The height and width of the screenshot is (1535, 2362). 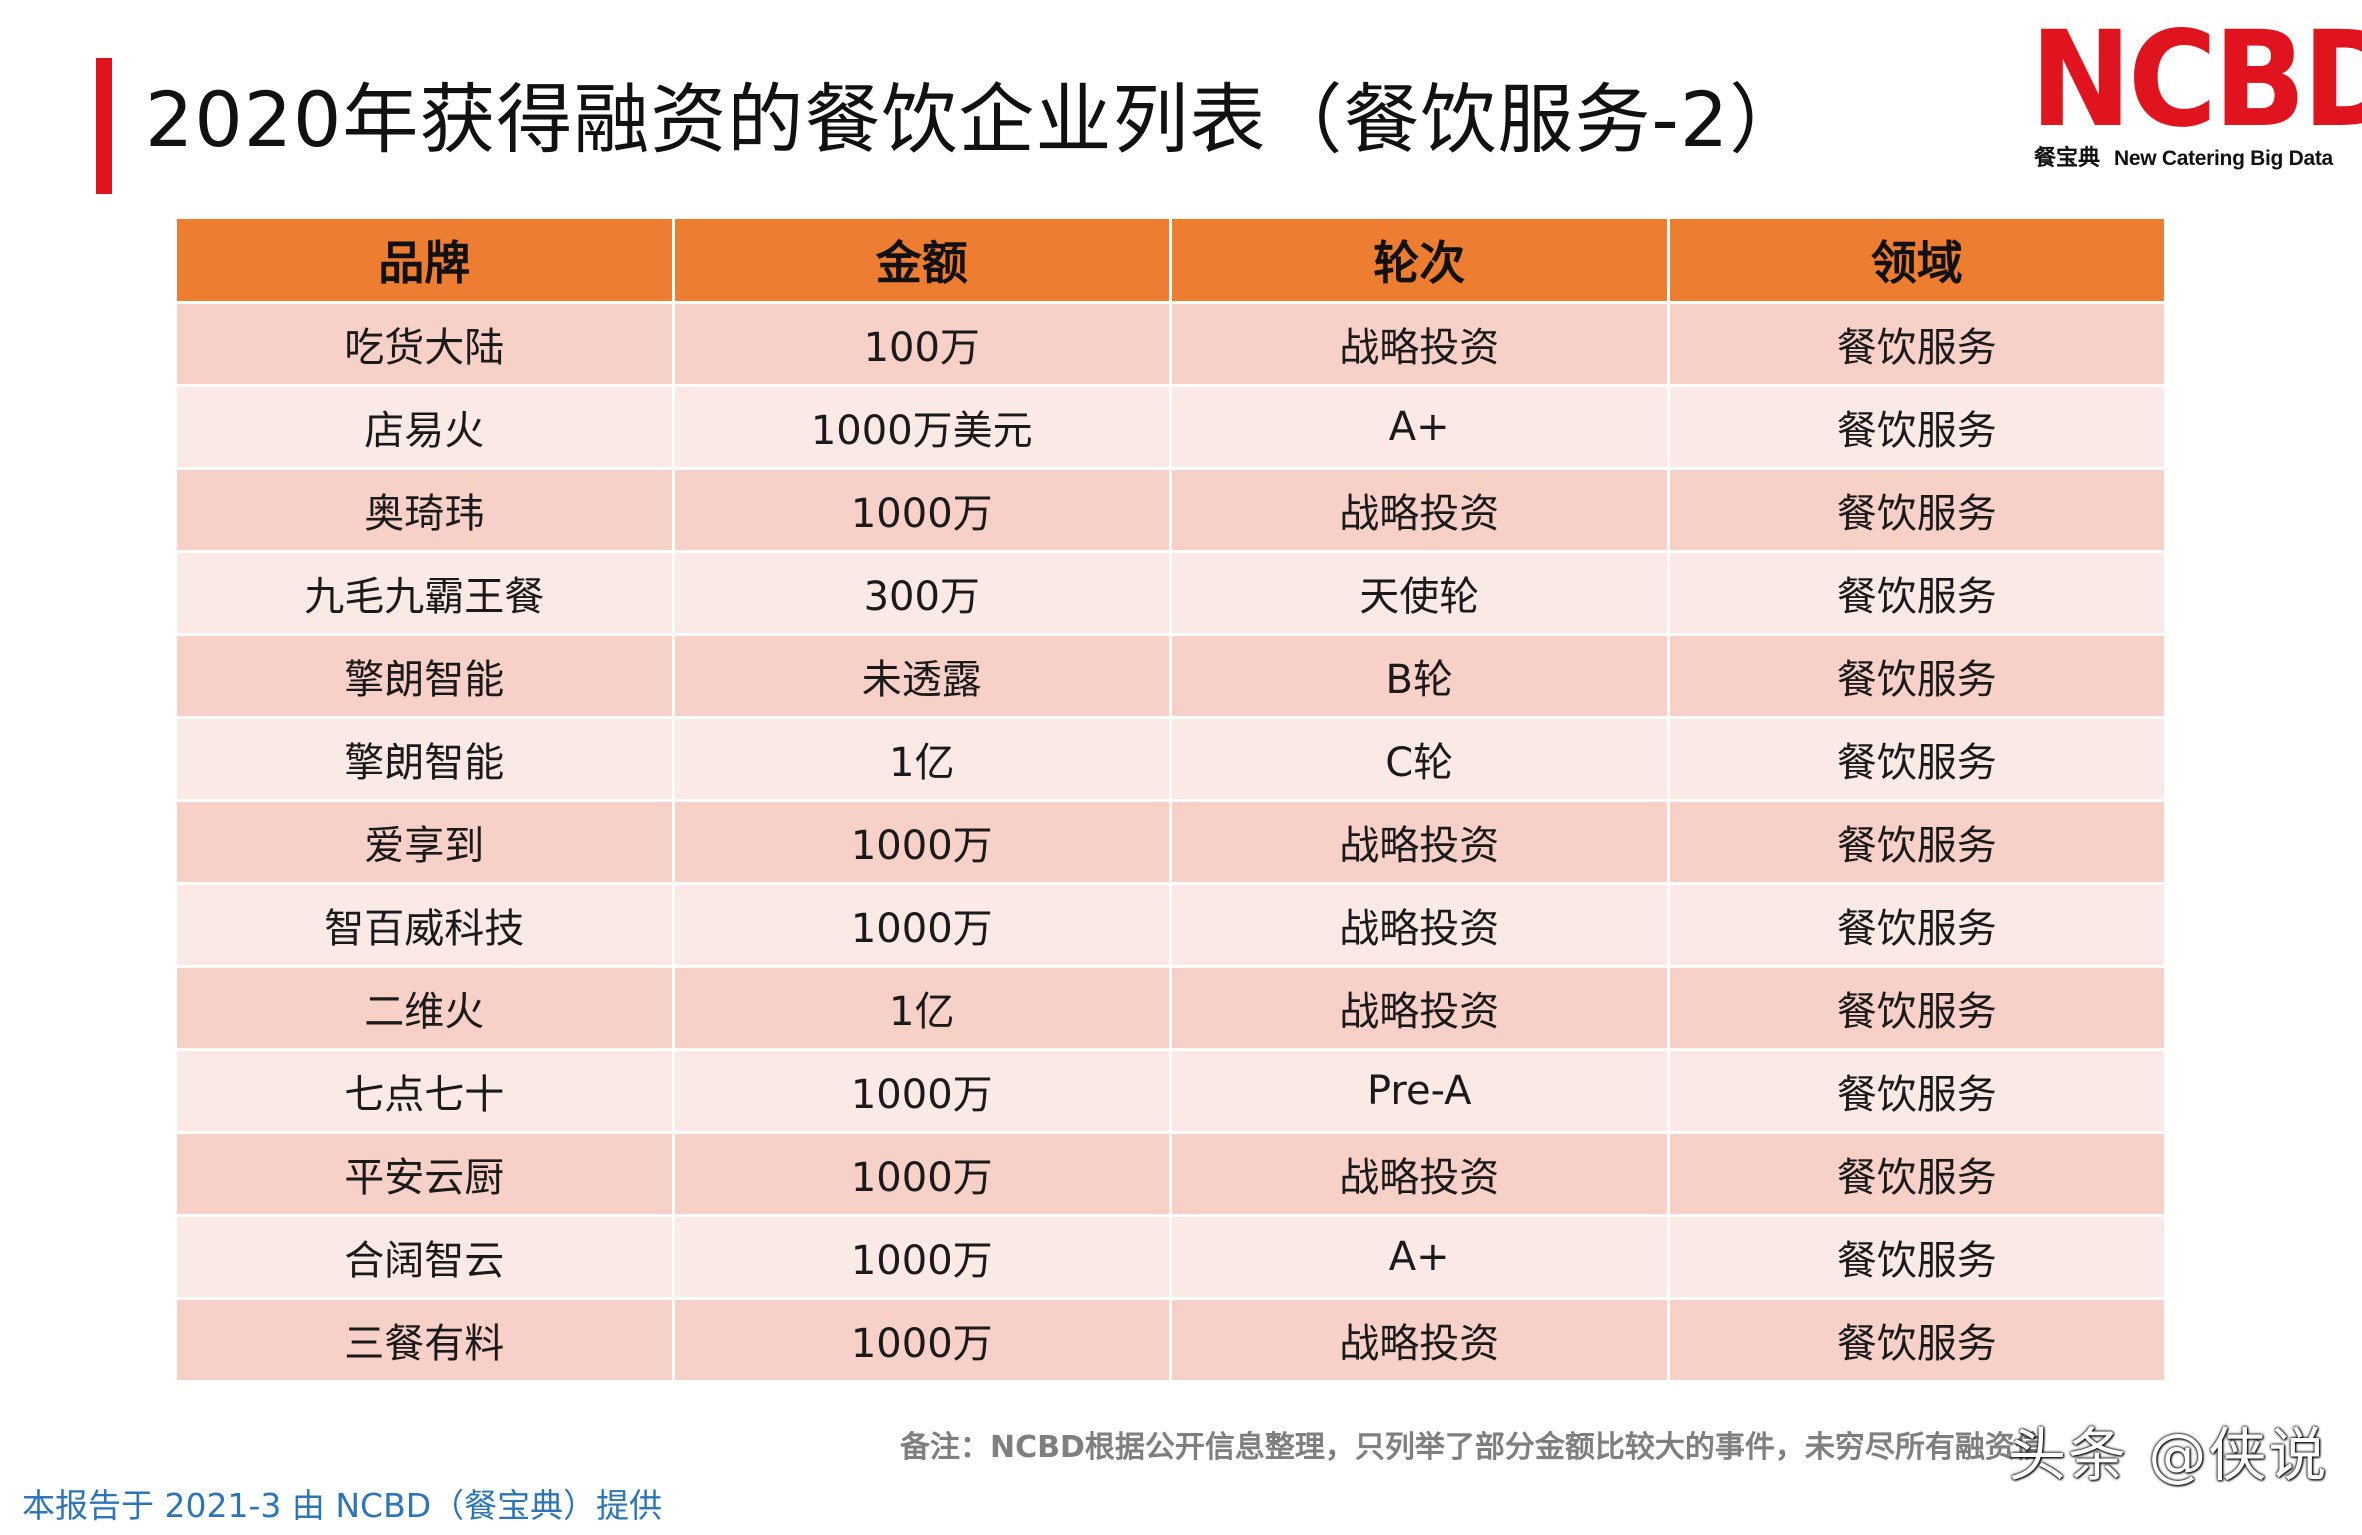 I want to click on table-row: 奥琦玮 1000万 战略投资 餐饮服务, so click(x=1170, y=510).